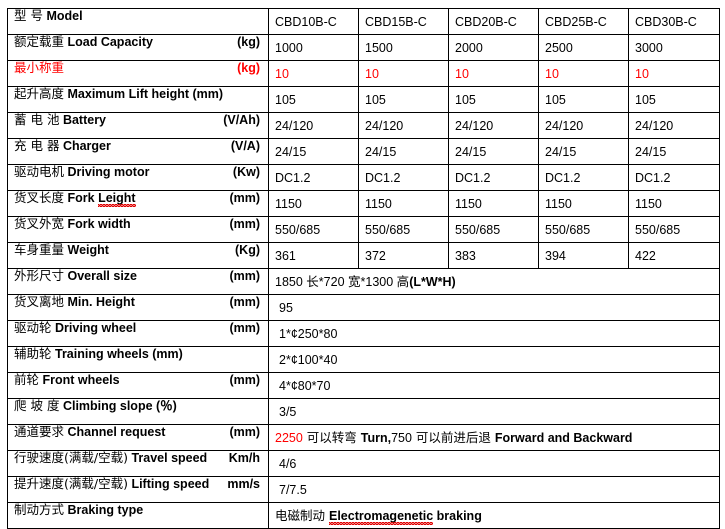 This screenshot has width=725, height=529. I want to click on row-value-text: 24/15, so click(651, 151).